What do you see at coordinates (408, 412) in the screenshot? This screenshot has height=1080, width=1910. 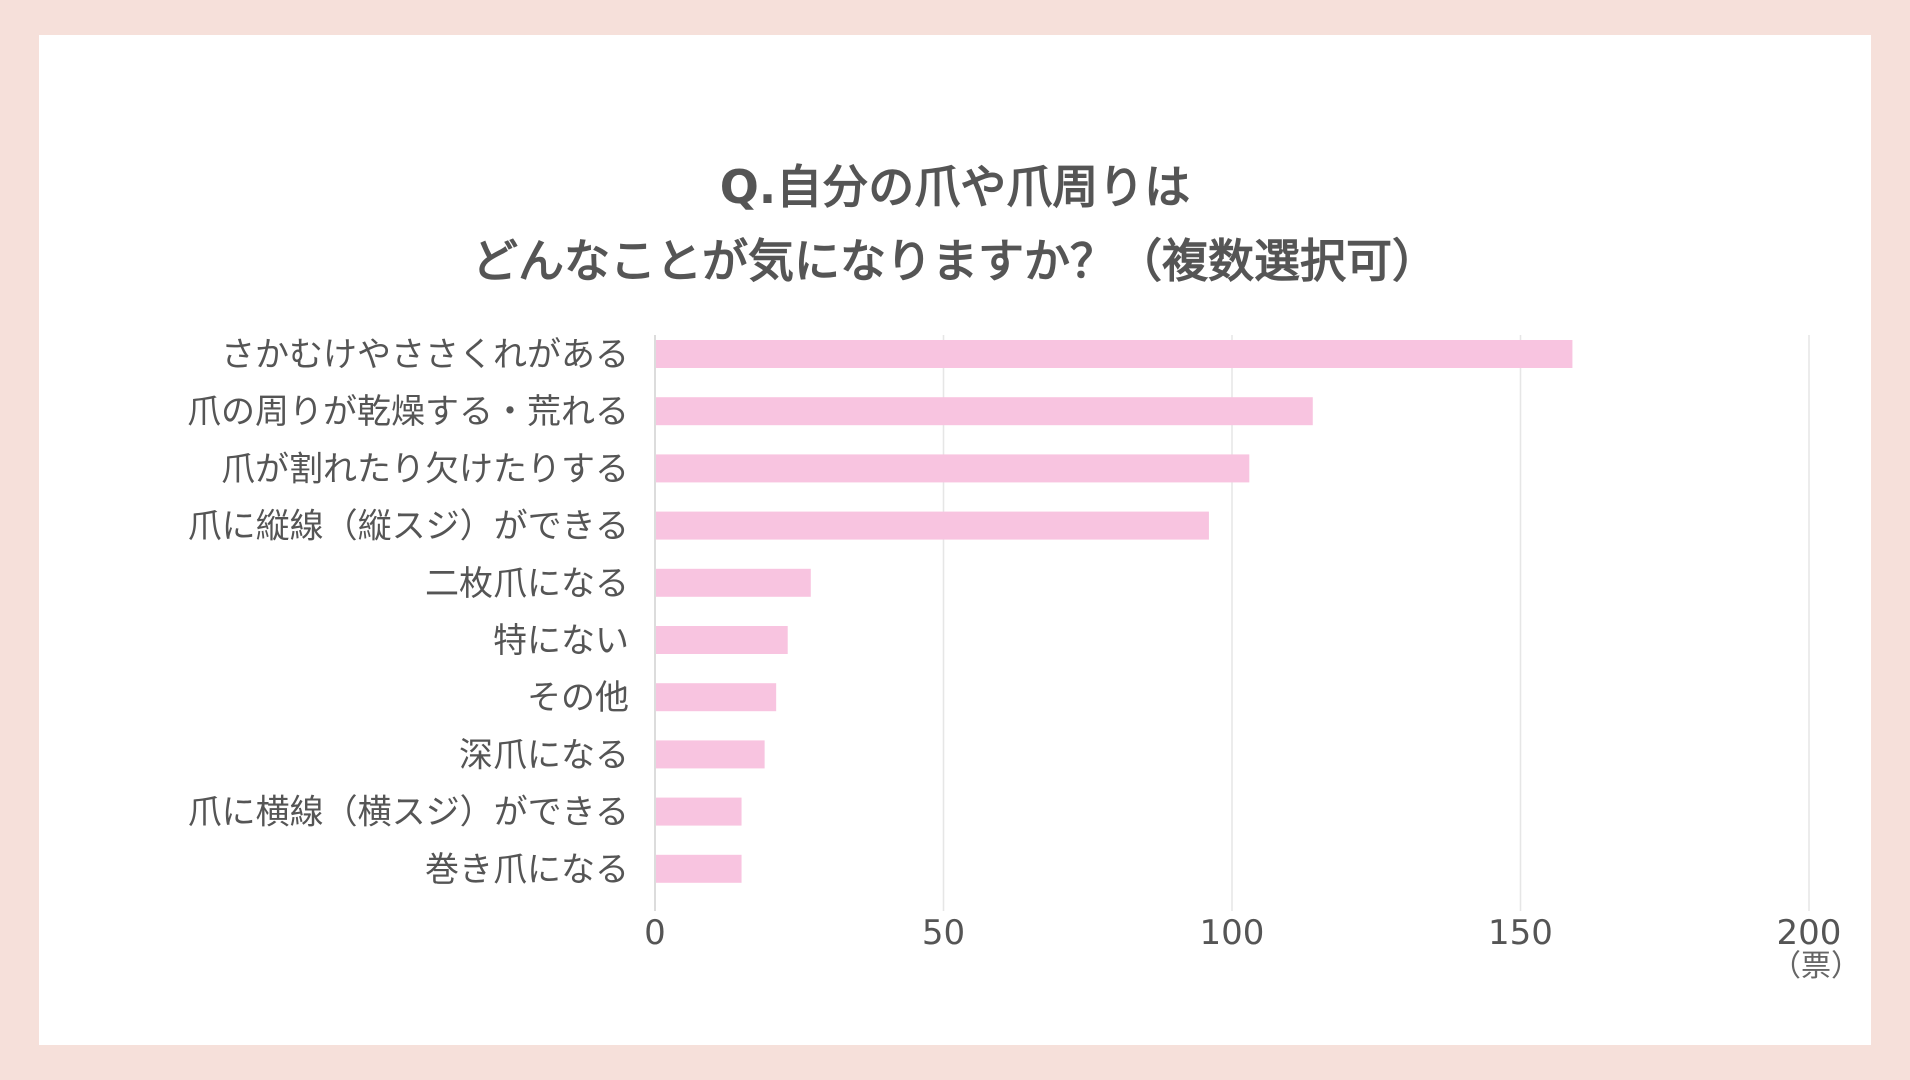 I see `category-label: 爪の周りが乾燥する・荒れる` at bounding box center [408, 412].